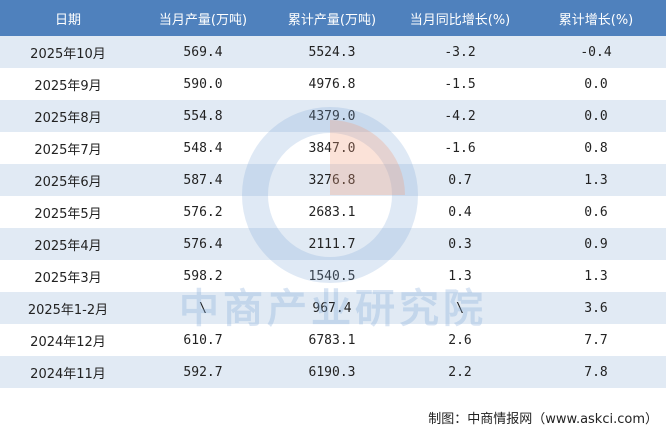 This screenshot has height=435, width=666. I want to click on date-cell: 2025年3月, so click(68, 276).